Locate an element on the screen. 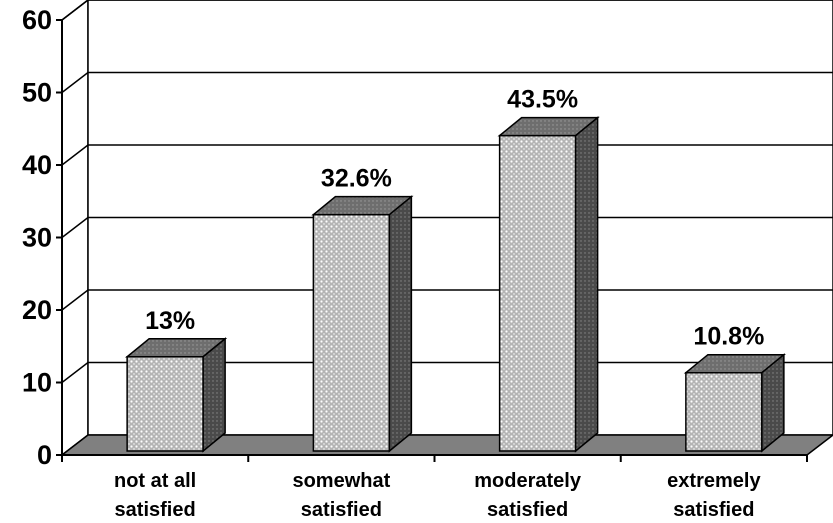 Image resolution: width=833 pixels, height=523 pixels. y-axis: 0 10 20 30 40 50 60 is located at coordinates (42, 237).